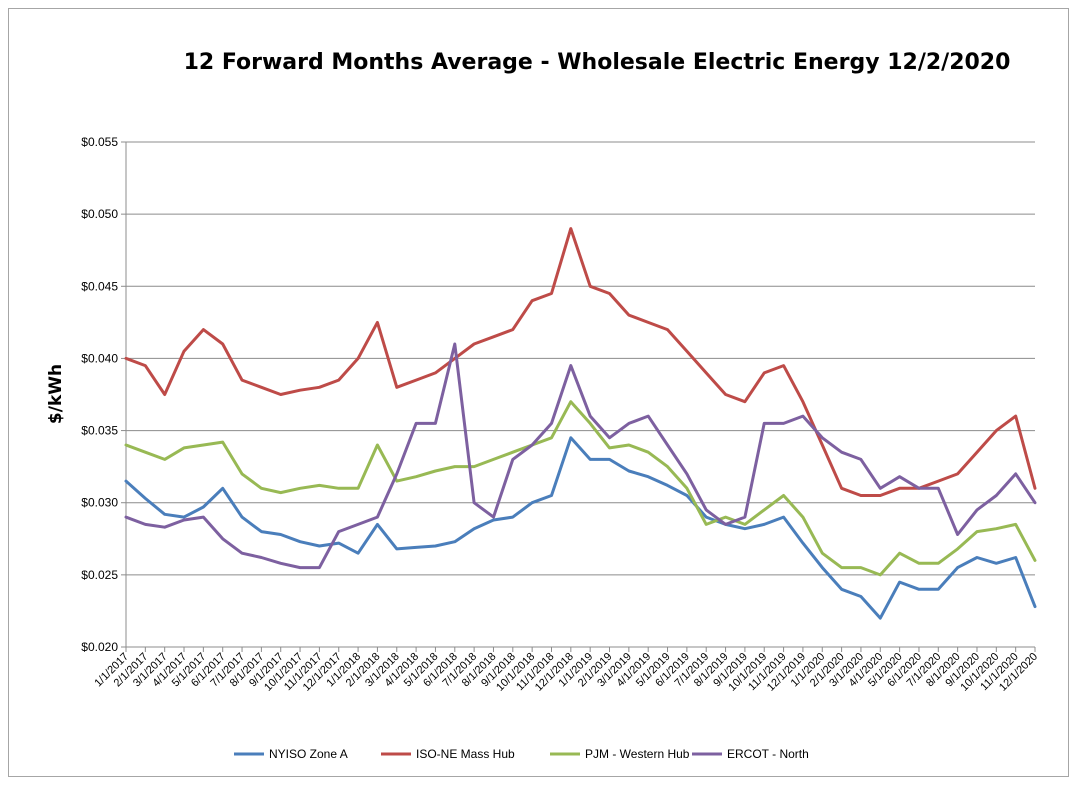 The image size is (1079, 785). I want to click on legend-entry-iso-ne-mass-hub: ISO-NE Mass Hub, so click(465, 754).